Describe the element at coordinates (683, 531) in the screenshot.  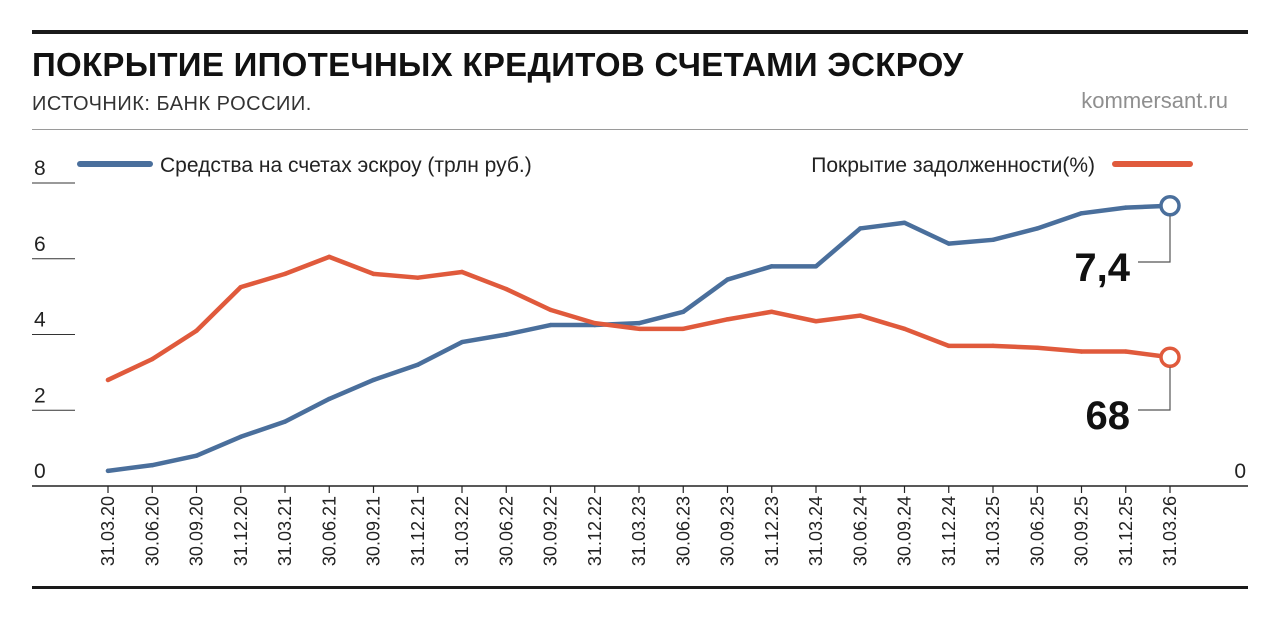
I see `x-tick-label: 30.06.23` at that location.